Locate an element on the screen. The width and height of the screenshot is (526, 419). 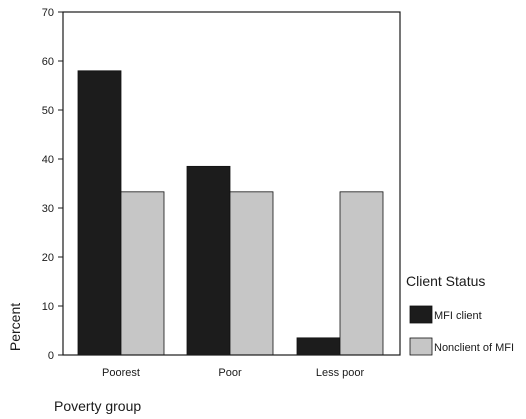
x-tick-label: Poor is located at coordinates (230, 373).